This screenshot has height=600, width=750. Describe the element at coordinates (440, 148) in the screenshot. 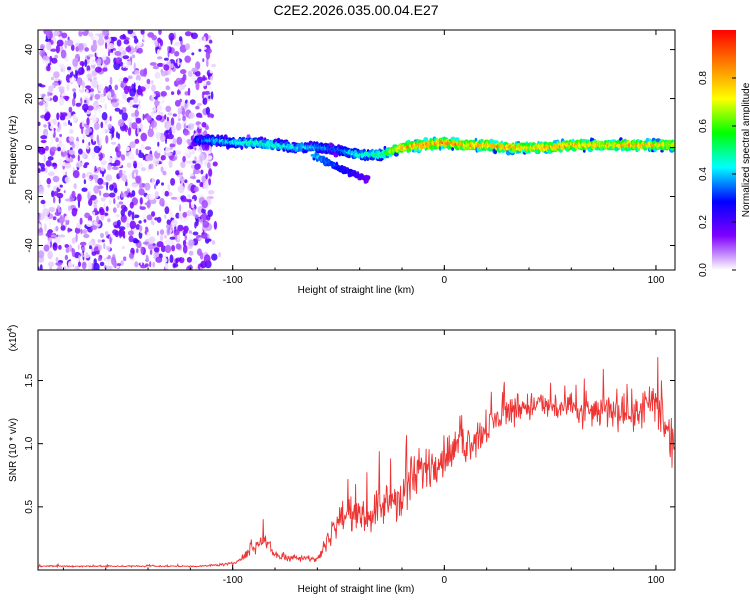

I see `ridge-point` at that location.